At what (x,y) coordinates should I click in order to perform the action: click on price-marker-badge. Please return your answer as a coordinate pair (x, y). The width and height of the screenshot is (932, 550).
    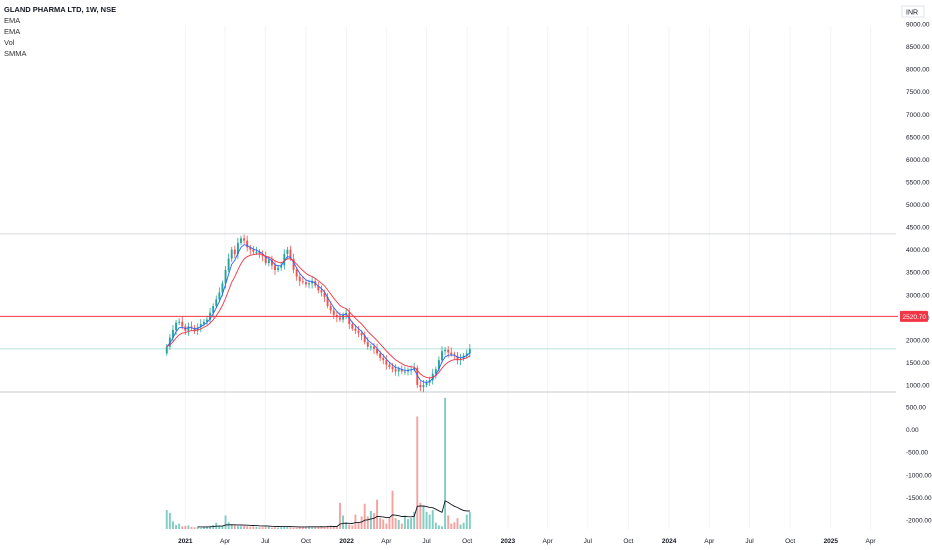
    Looking at the image, I should click on (914, 316).